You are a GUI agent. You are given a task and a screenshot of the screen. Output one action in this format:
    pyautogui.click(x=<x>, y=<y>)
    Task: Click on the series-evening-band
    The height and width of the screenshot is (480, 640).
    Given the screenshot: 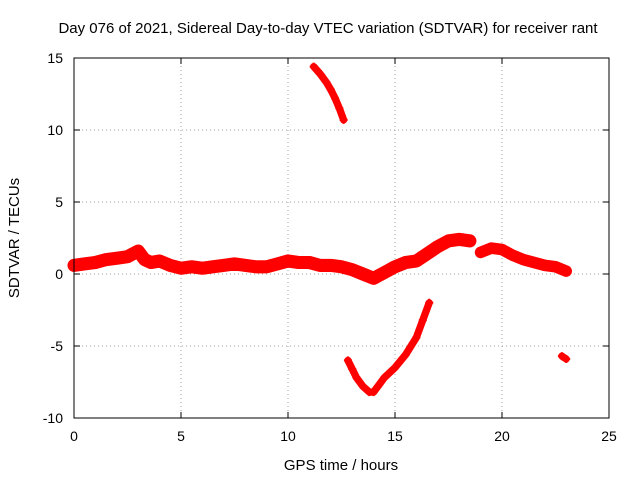 What is the action you would take?
    pyautogui.click(x=523, y=259)
    